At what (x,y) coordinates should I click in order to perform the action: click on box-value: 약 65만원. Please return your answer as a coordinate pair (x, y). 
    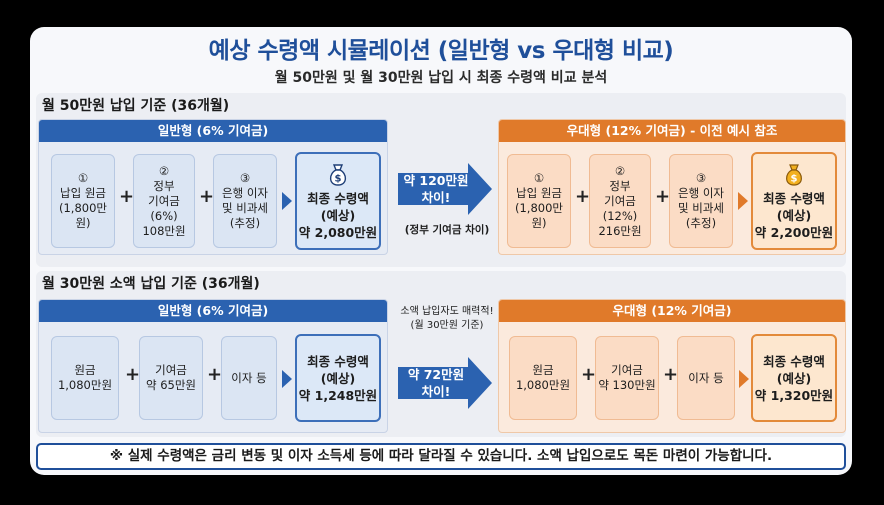
    Looking at the image, I should click on (171, 385).